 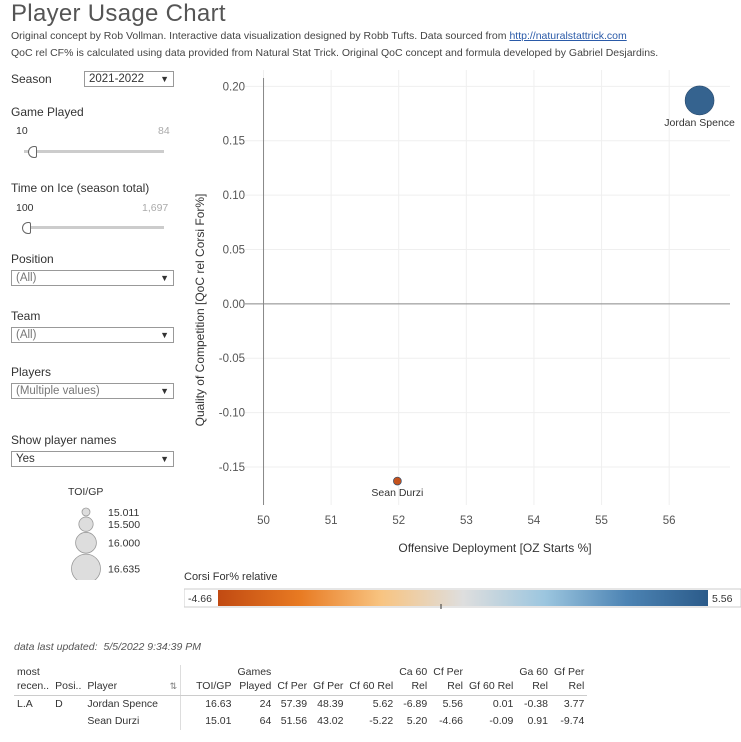 What do you see at coordinates (601, 521) in the screenshot?
I see `x-tick-label: 55` at bounding box center [601, 521].